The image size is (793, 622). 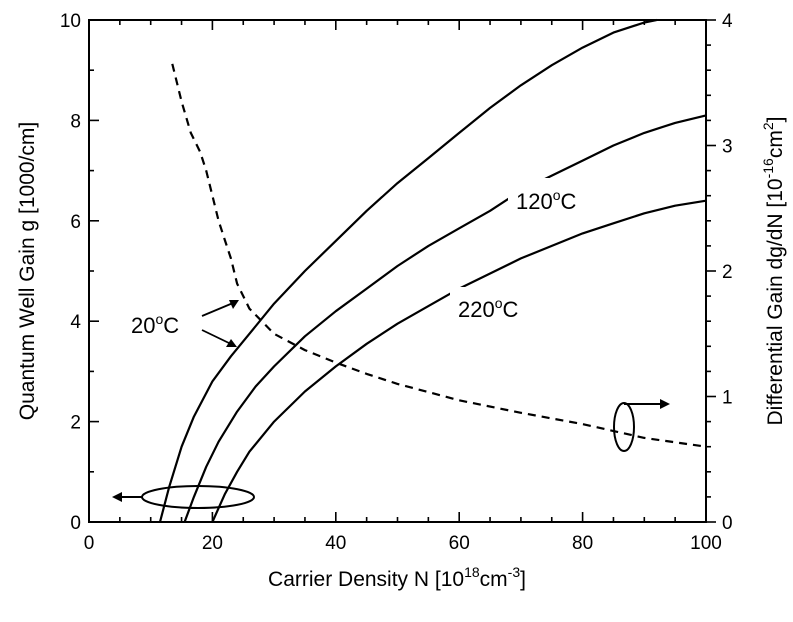 I want to click on x-tick-label: 40, so click(x=335, y=543).